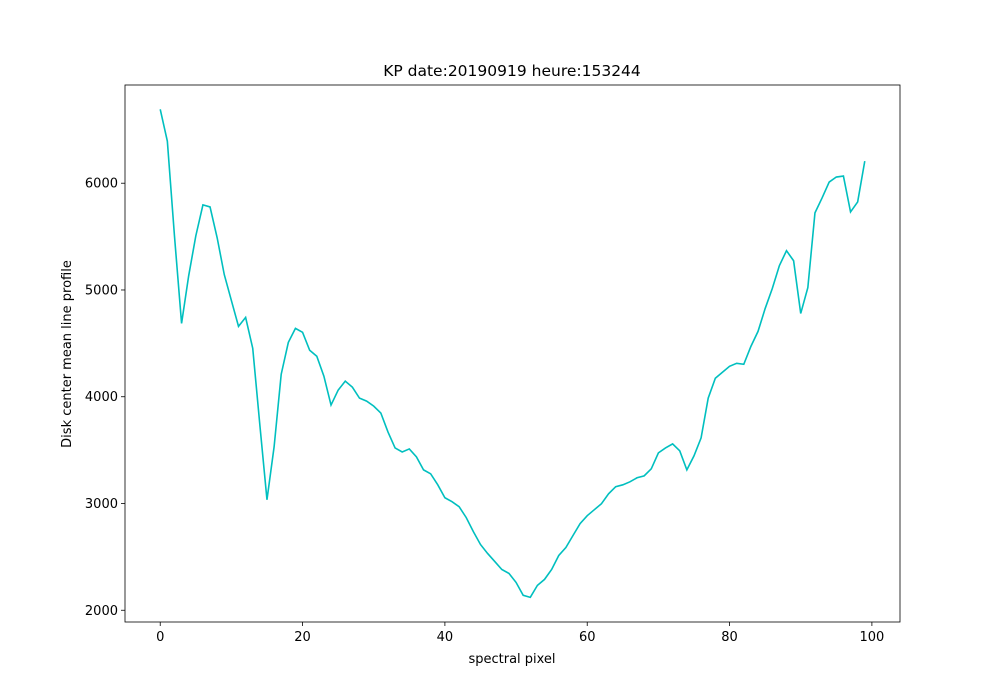 The width and height of the screenshot is (1000, 700). Describe the element at coordinates (587, 637) in the screenshot. I see `x-tick-label: 60` at that location.